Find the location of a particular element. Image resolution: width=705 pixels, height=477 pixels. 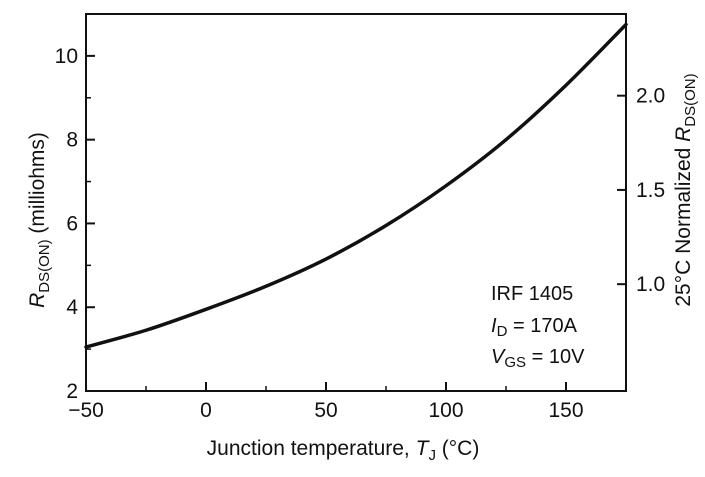

right-tick-label: 2.0 is located at coordinates (650, 96).